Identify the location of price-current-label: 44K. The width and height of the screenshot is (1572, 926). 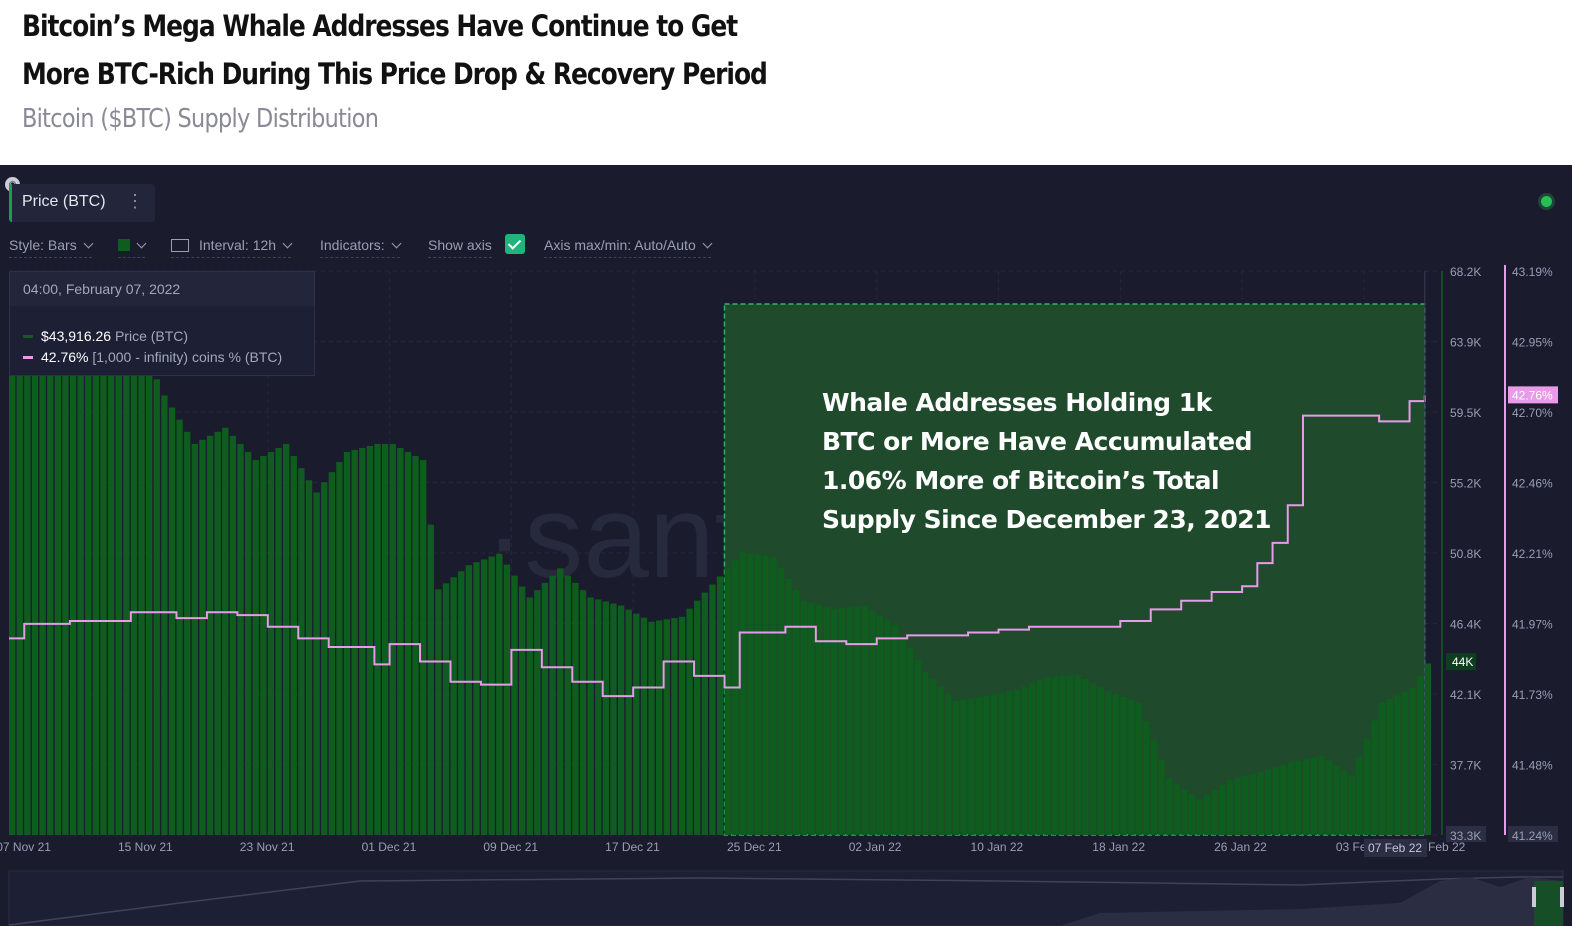
(1462, 662).